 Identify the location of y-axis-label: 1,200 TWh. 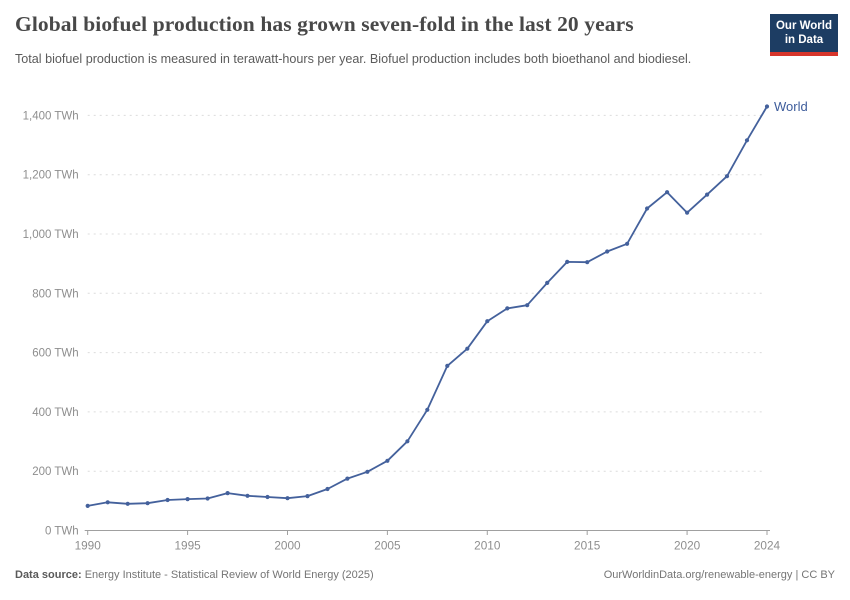
(51, 176).